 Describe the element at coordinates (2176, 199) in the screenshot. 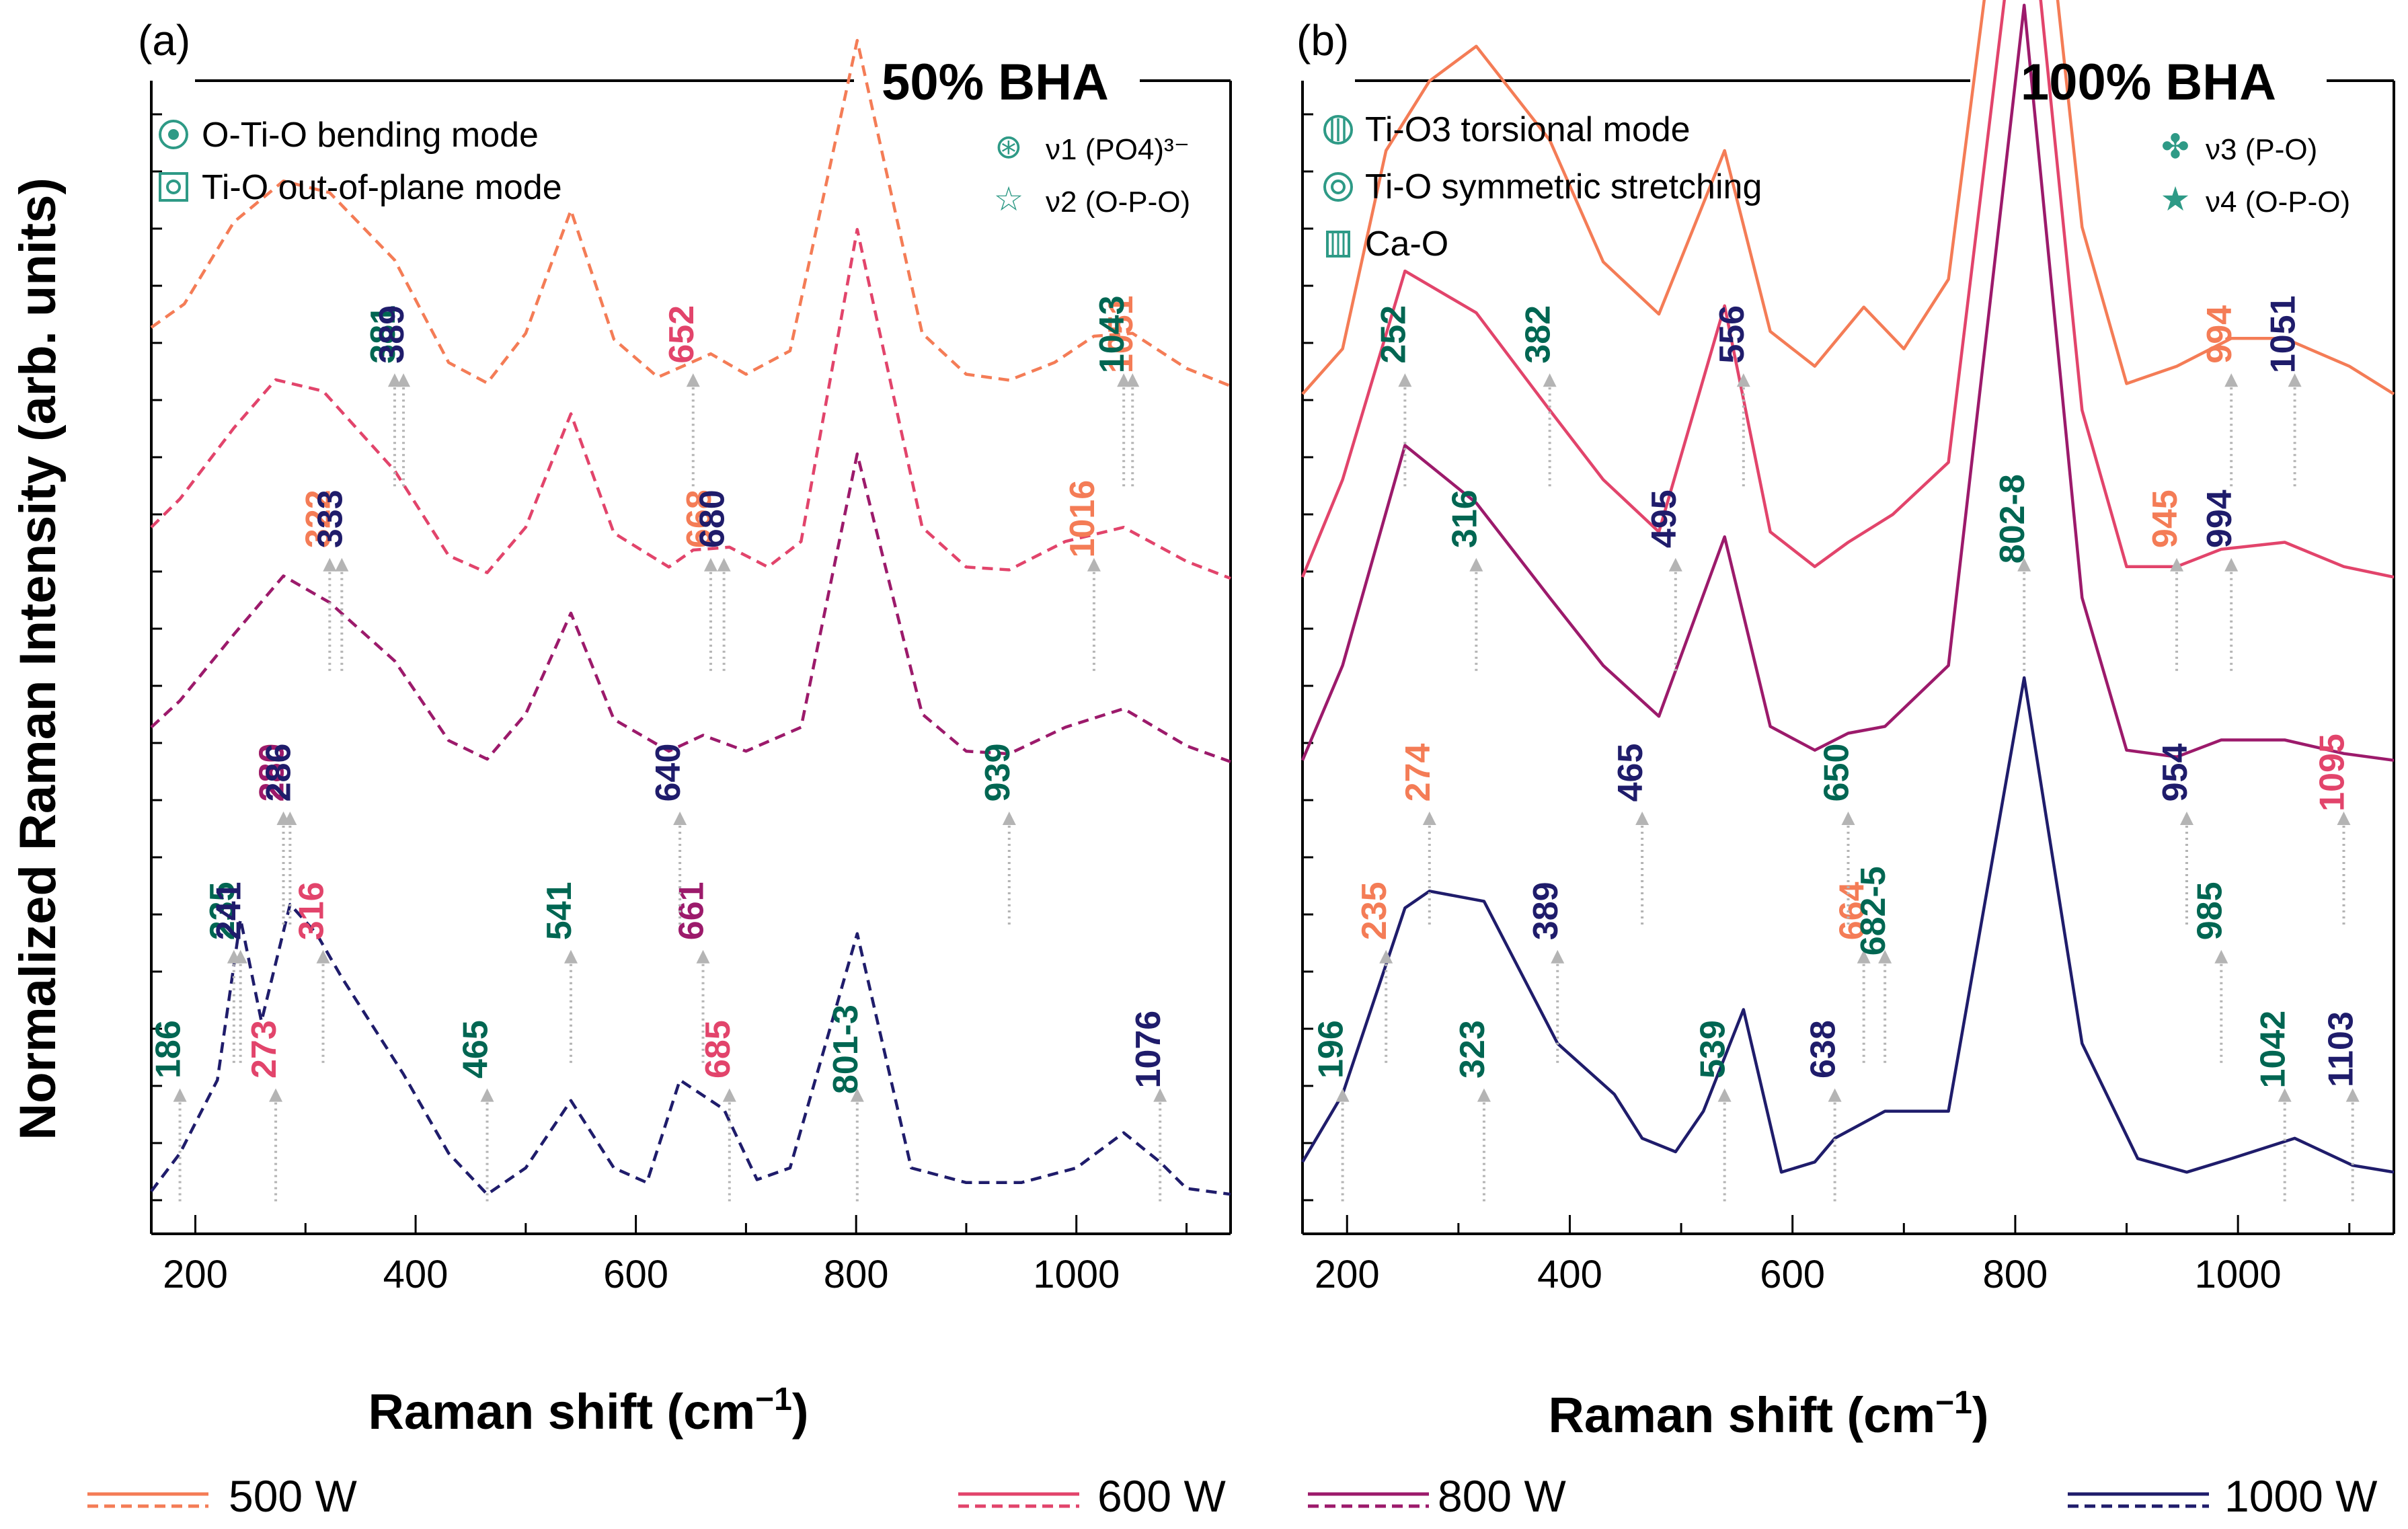

I see `marker-nu4: ★` at that location.